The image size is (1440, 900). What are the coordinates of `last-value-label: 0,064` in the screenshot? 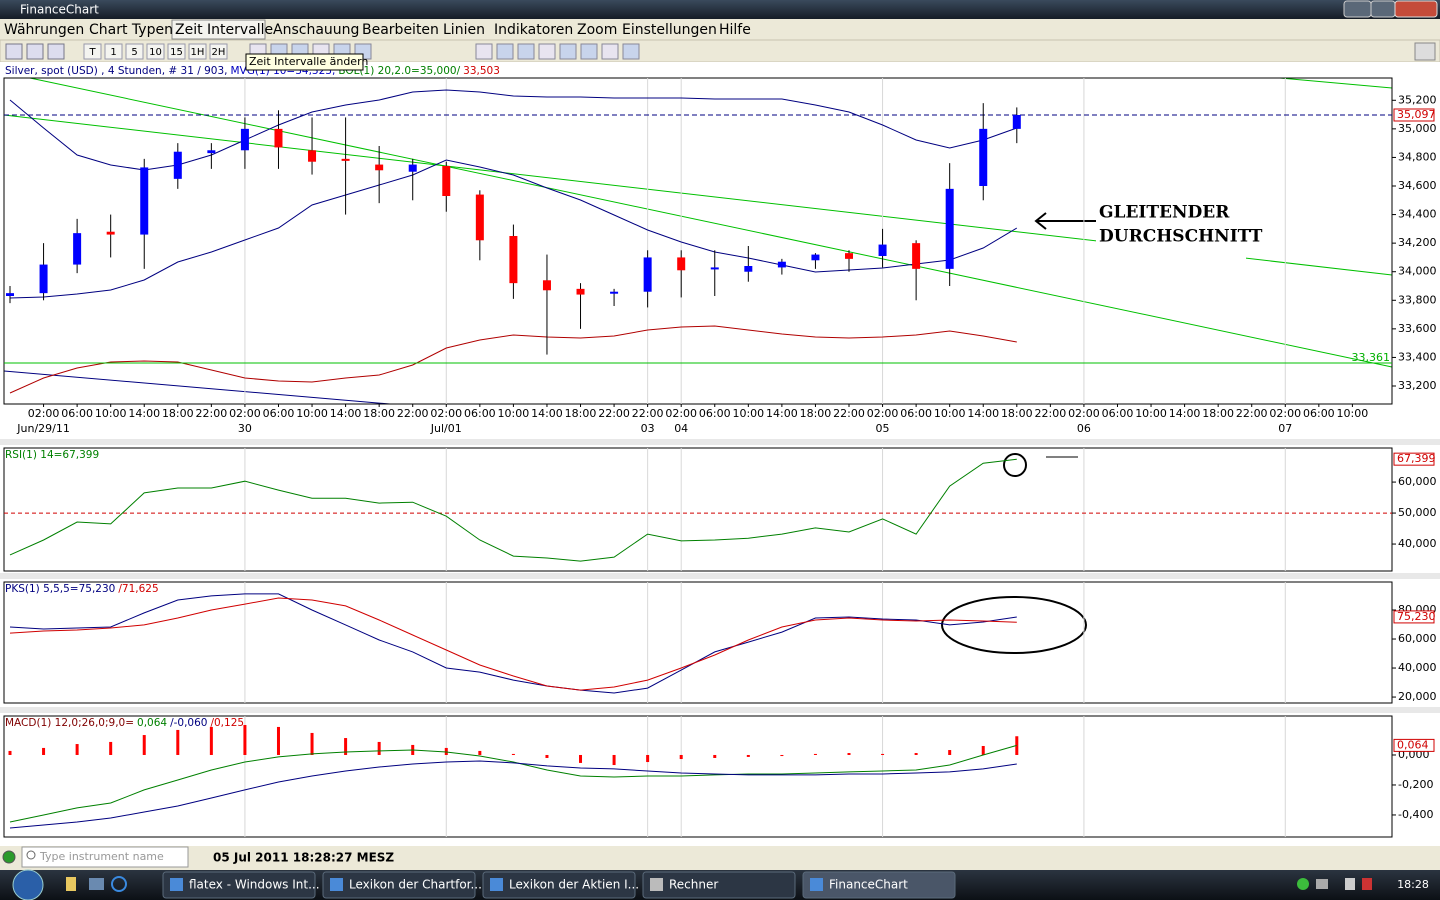 It's located at (1413, 744).